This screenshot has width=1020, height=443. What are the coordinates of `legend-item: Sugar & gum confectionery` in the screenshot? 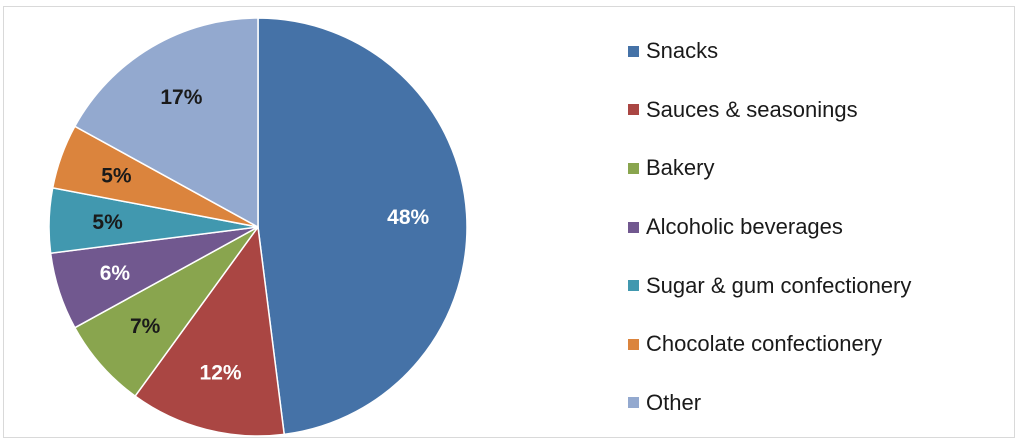 It's located at (769, 285).